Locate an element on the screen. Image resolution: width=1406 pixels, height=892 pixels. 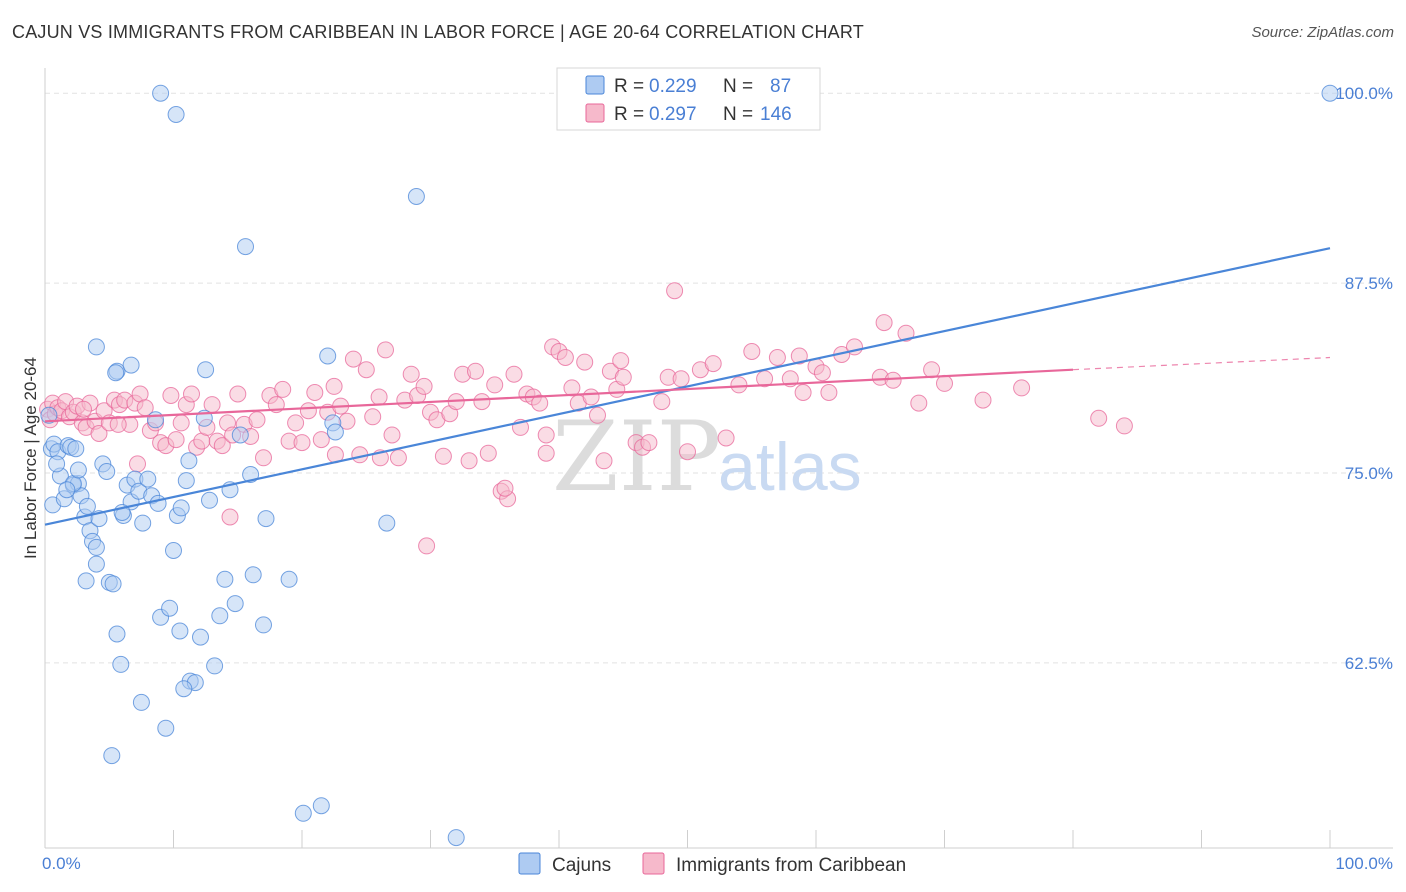
legend-box: R = 0.229 N = 87 R = 0.297 N = 146 is located at coordinates (688, 99).